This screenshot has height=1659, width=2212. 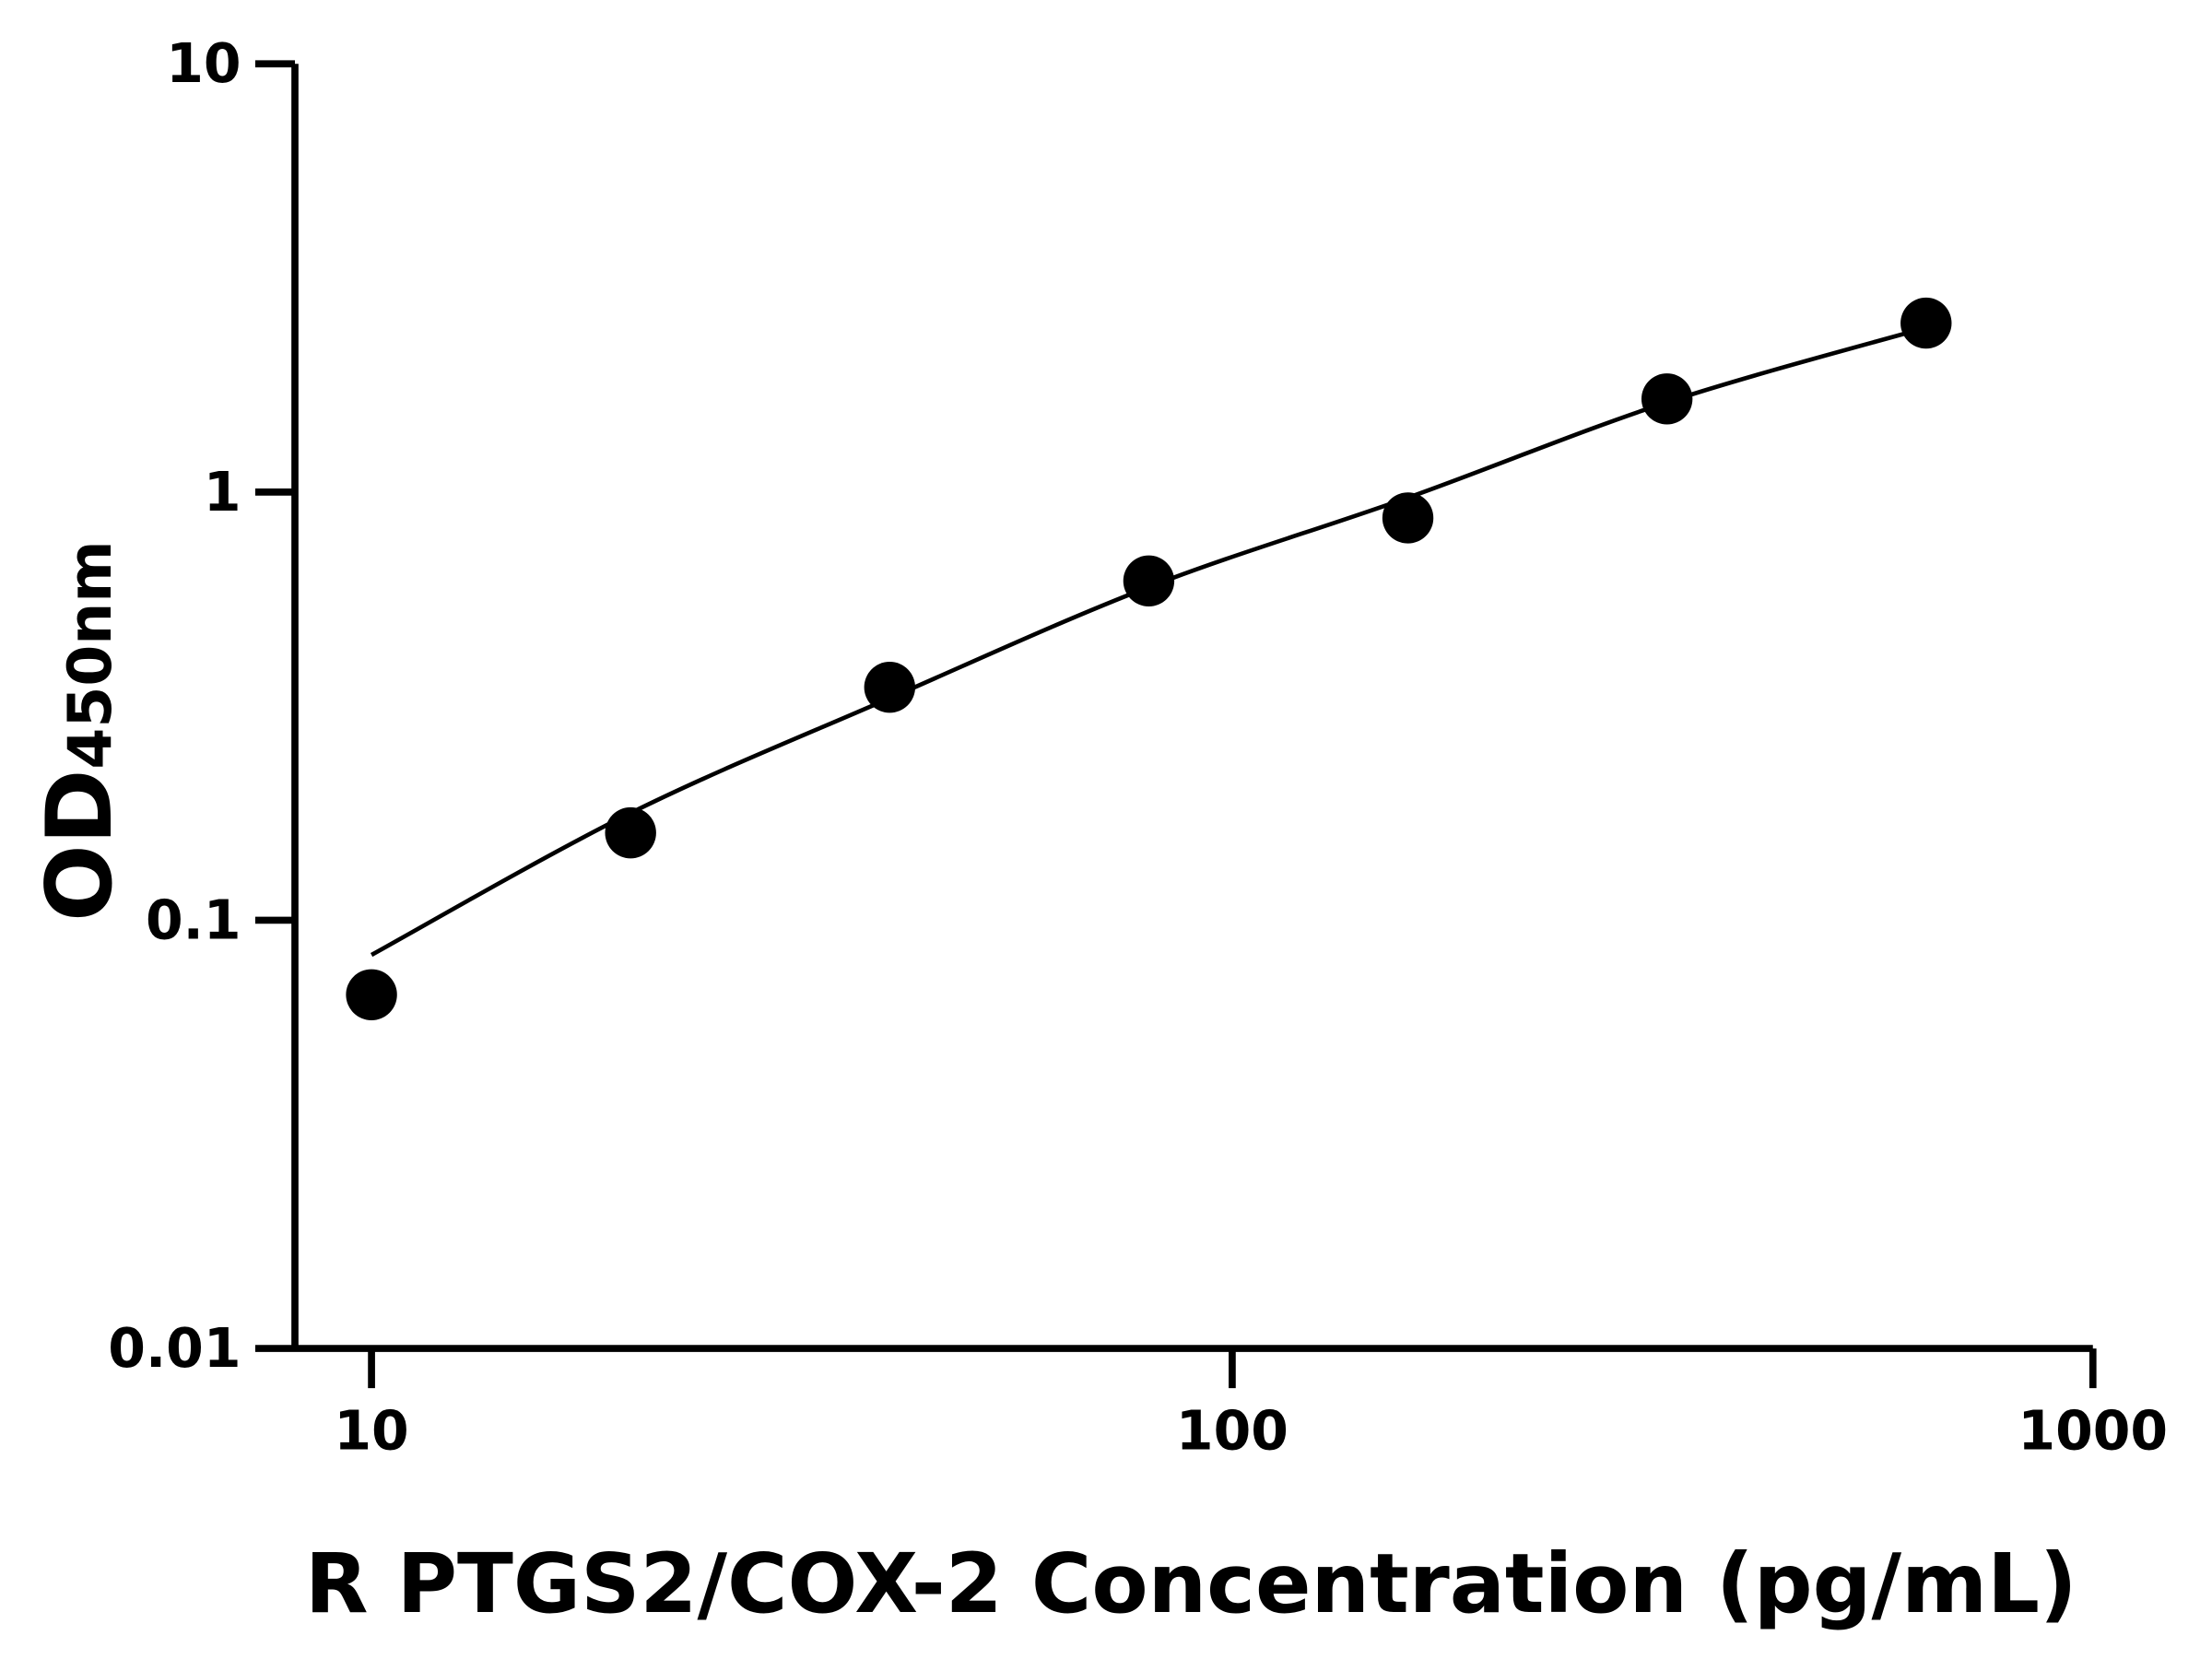 What do you see at coordinates (174, 1348) in the screenshot?
I see `y-tick-label: 0.01` at bounding box center [174, 1348].